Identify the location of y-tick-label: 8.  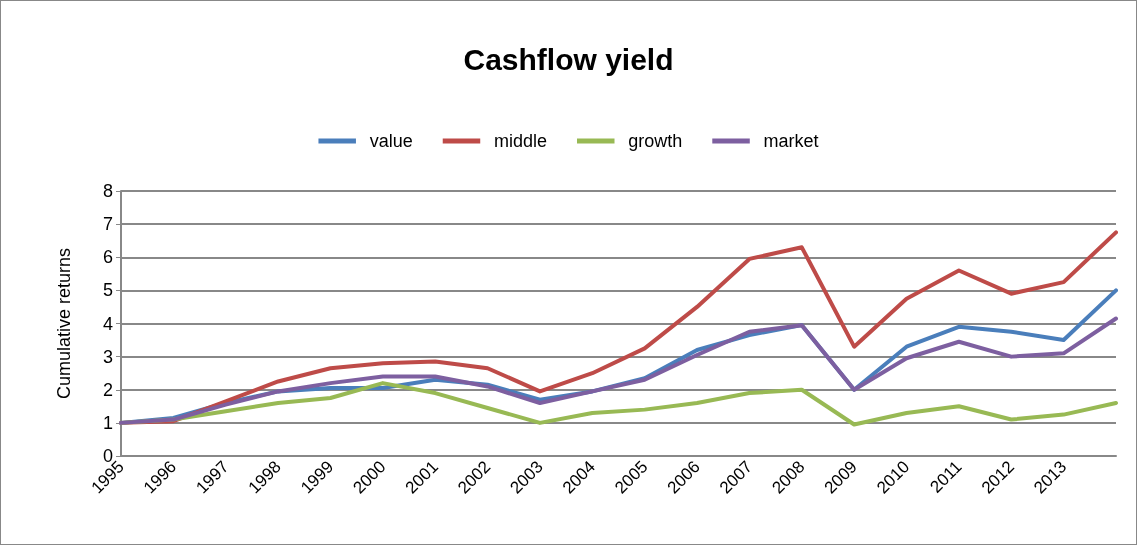
(107, 191).